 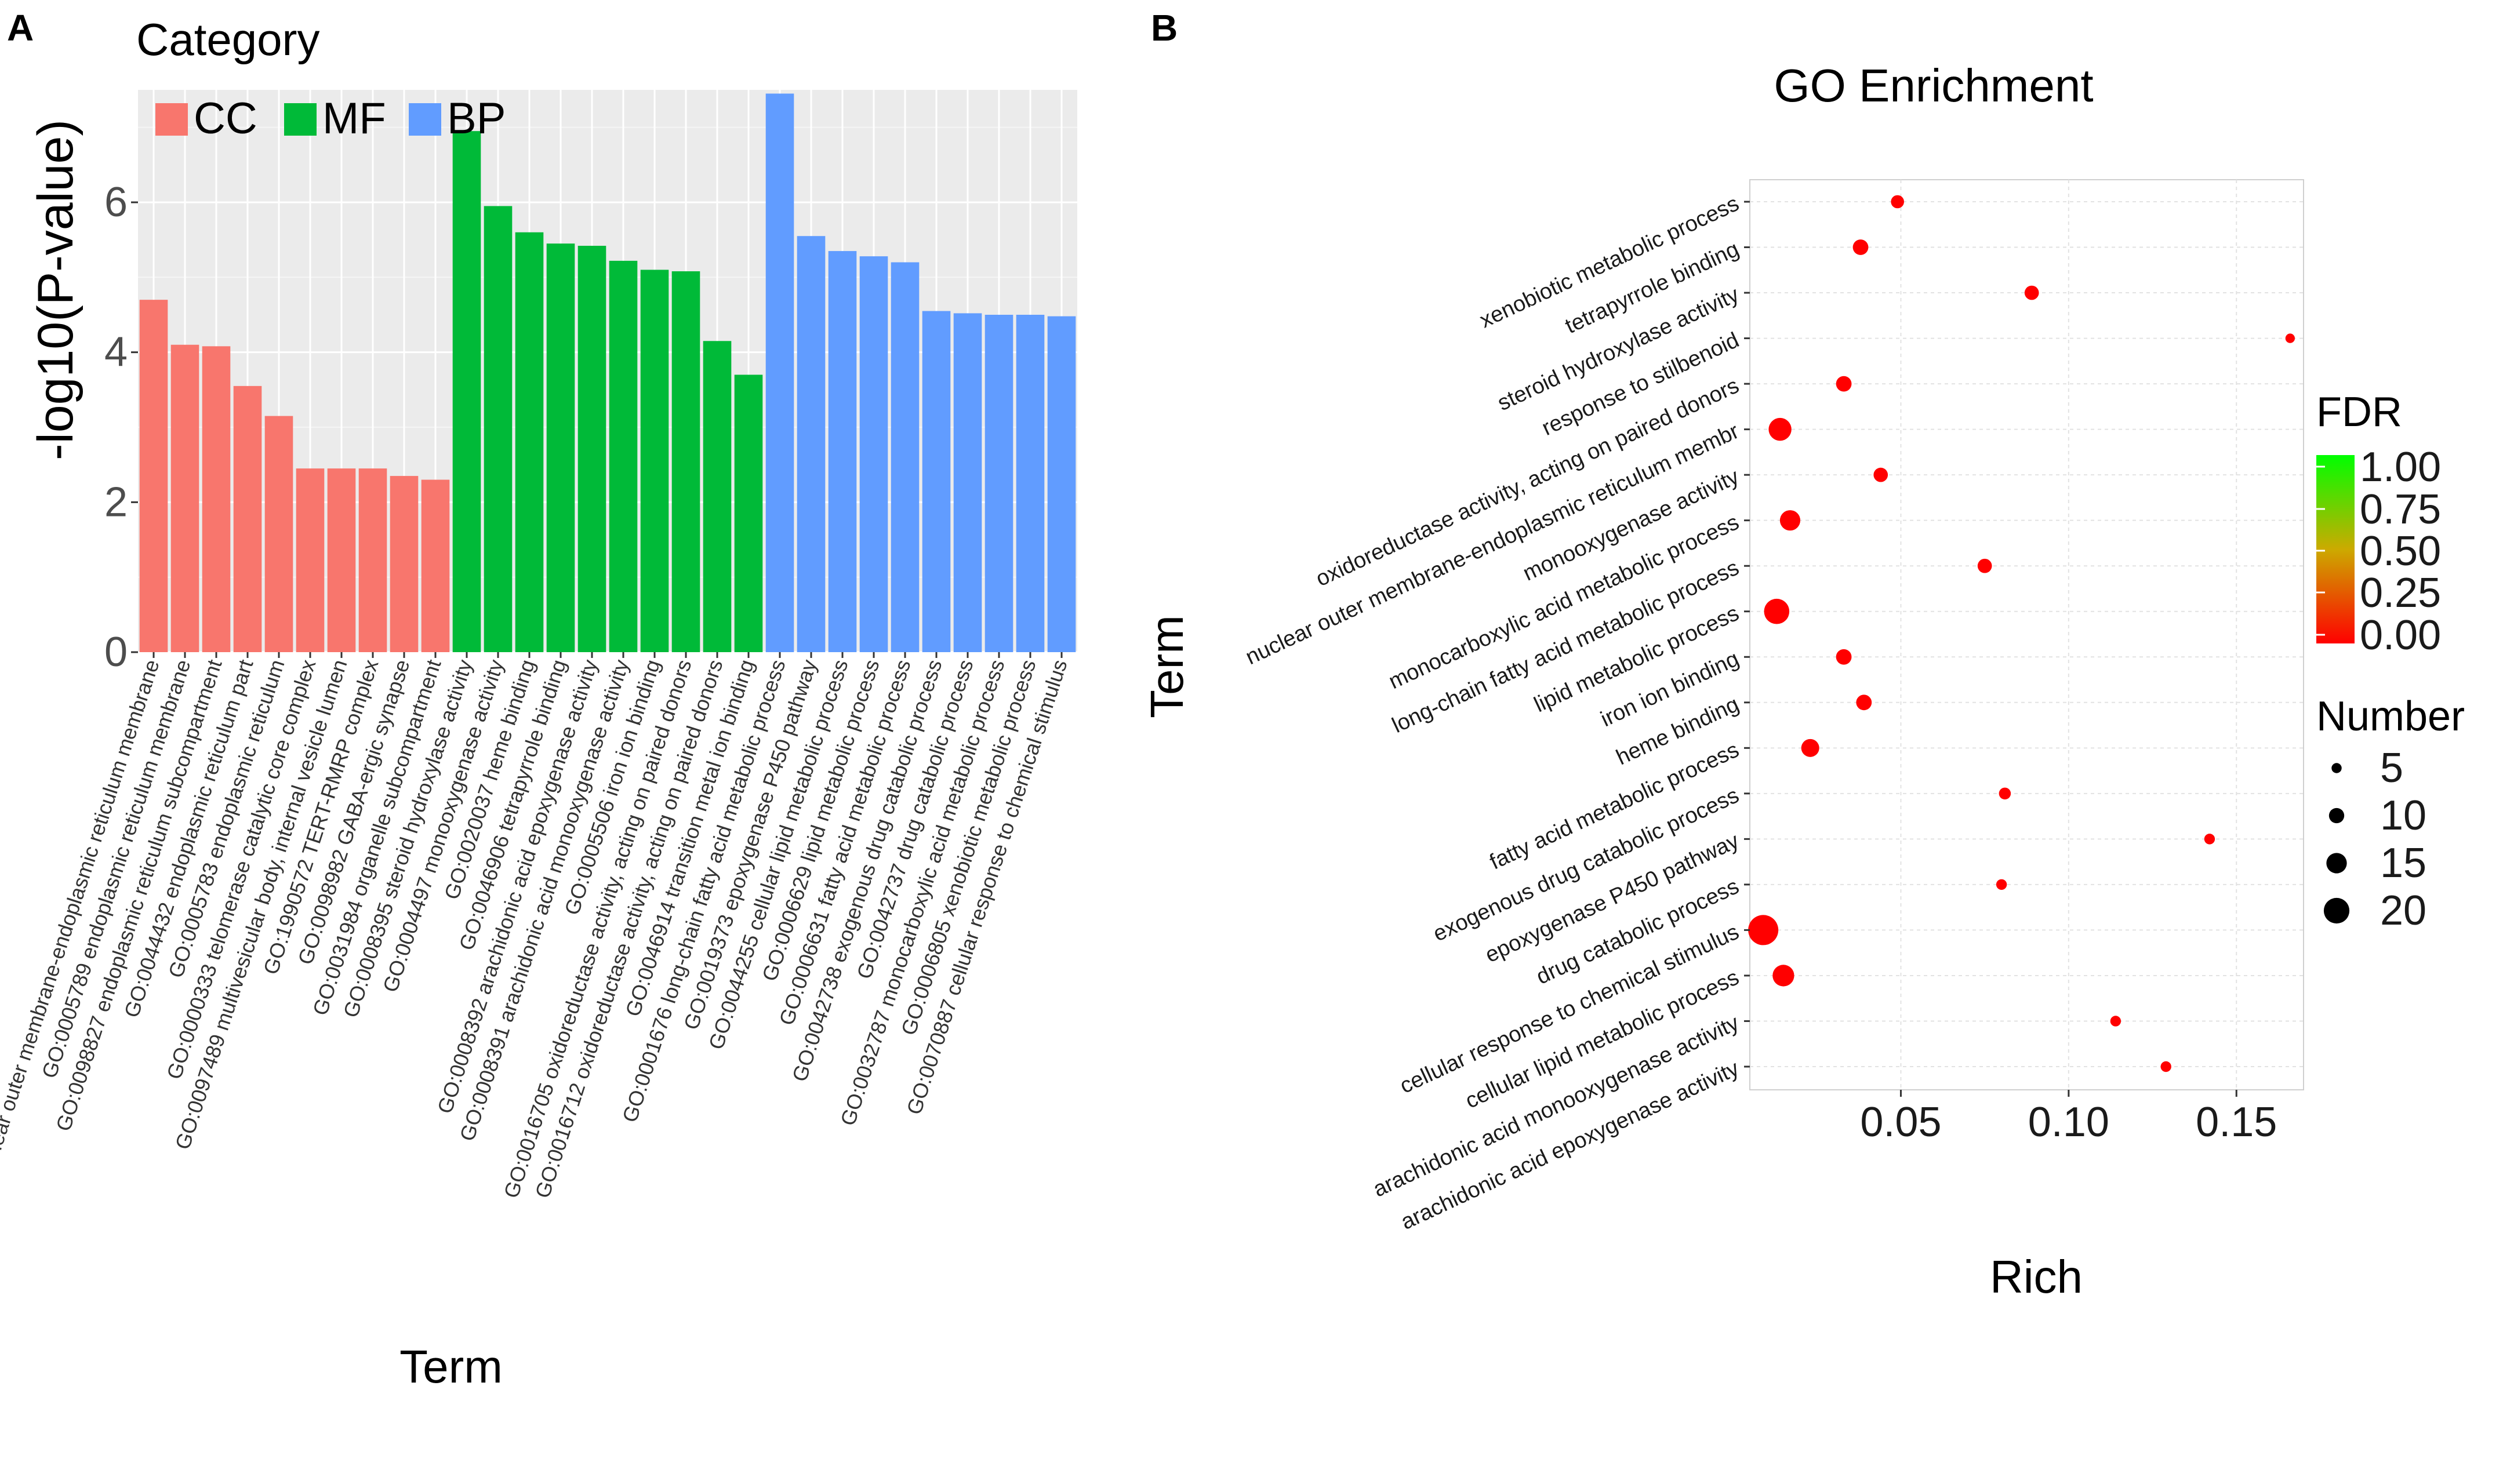 What do you see at coordinates (2068, 1122) in the screenshot?
I see `x-tick-label: 0.10` at bounding box center [2068, 1122].